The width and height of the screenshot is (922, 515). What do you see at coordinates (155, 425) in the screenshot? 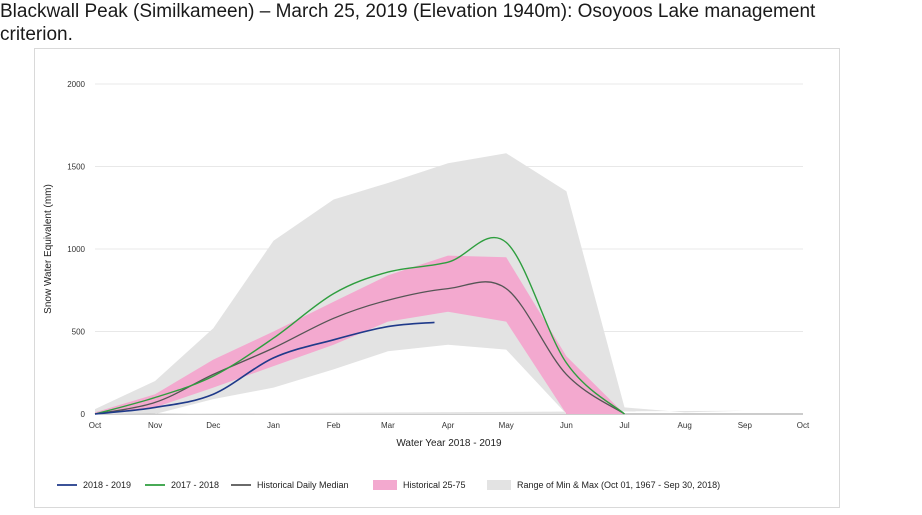
I see `x-tick-label: Nov` at bounding box center [155, 425].